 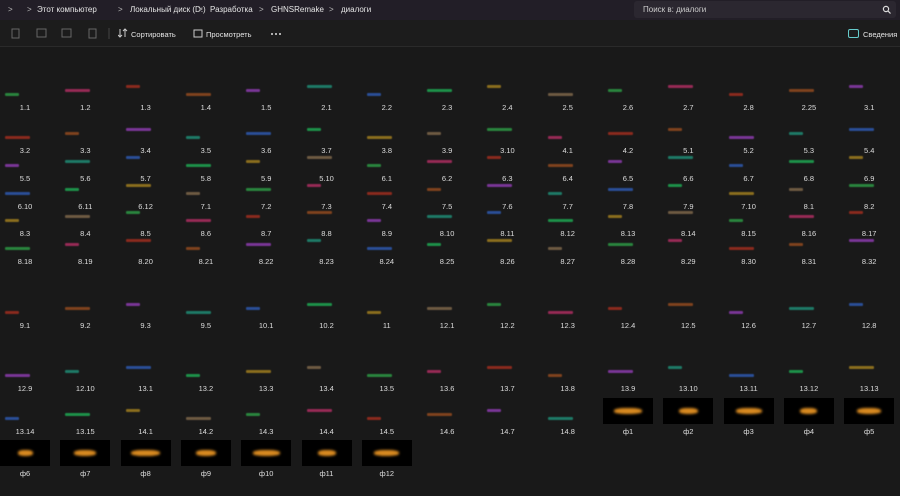 I want to click on file-name: 2.7, so click(x=688, y=107).